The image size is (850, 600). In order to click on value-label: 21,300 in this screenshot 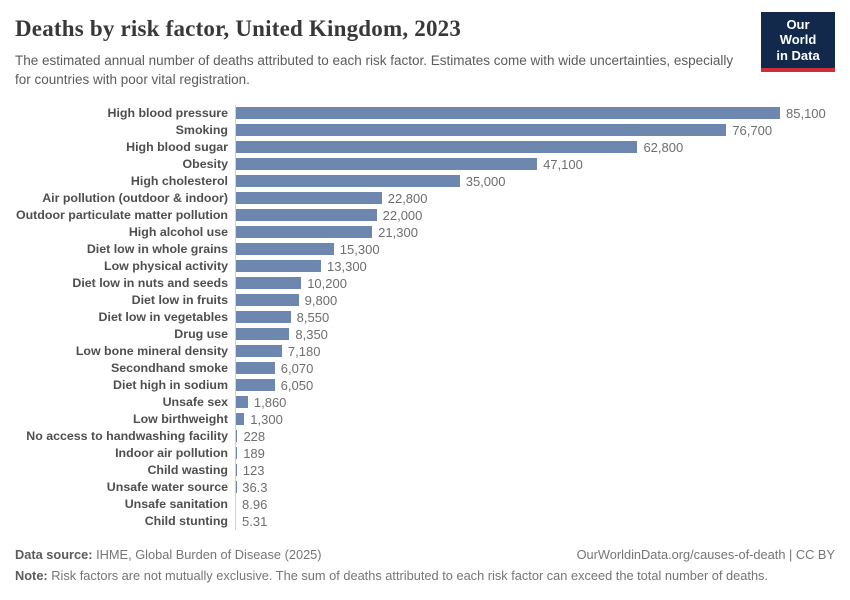, I will do `click(398, 232)`.